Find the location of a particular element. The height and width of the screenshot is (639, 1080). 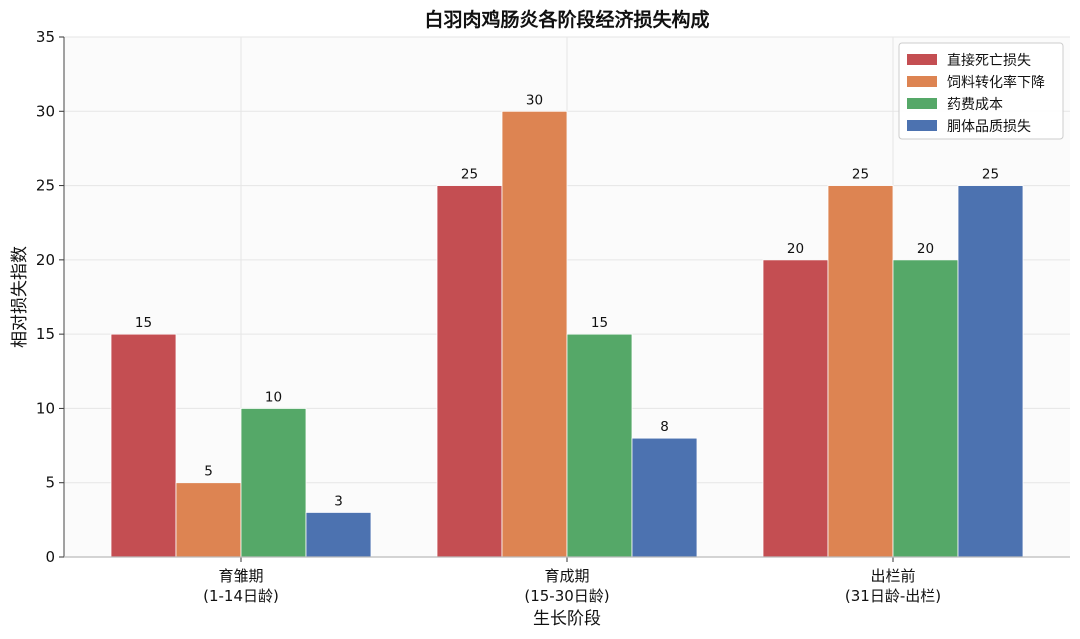

y-tick-label: 30 is located at coordinates (45, 111).